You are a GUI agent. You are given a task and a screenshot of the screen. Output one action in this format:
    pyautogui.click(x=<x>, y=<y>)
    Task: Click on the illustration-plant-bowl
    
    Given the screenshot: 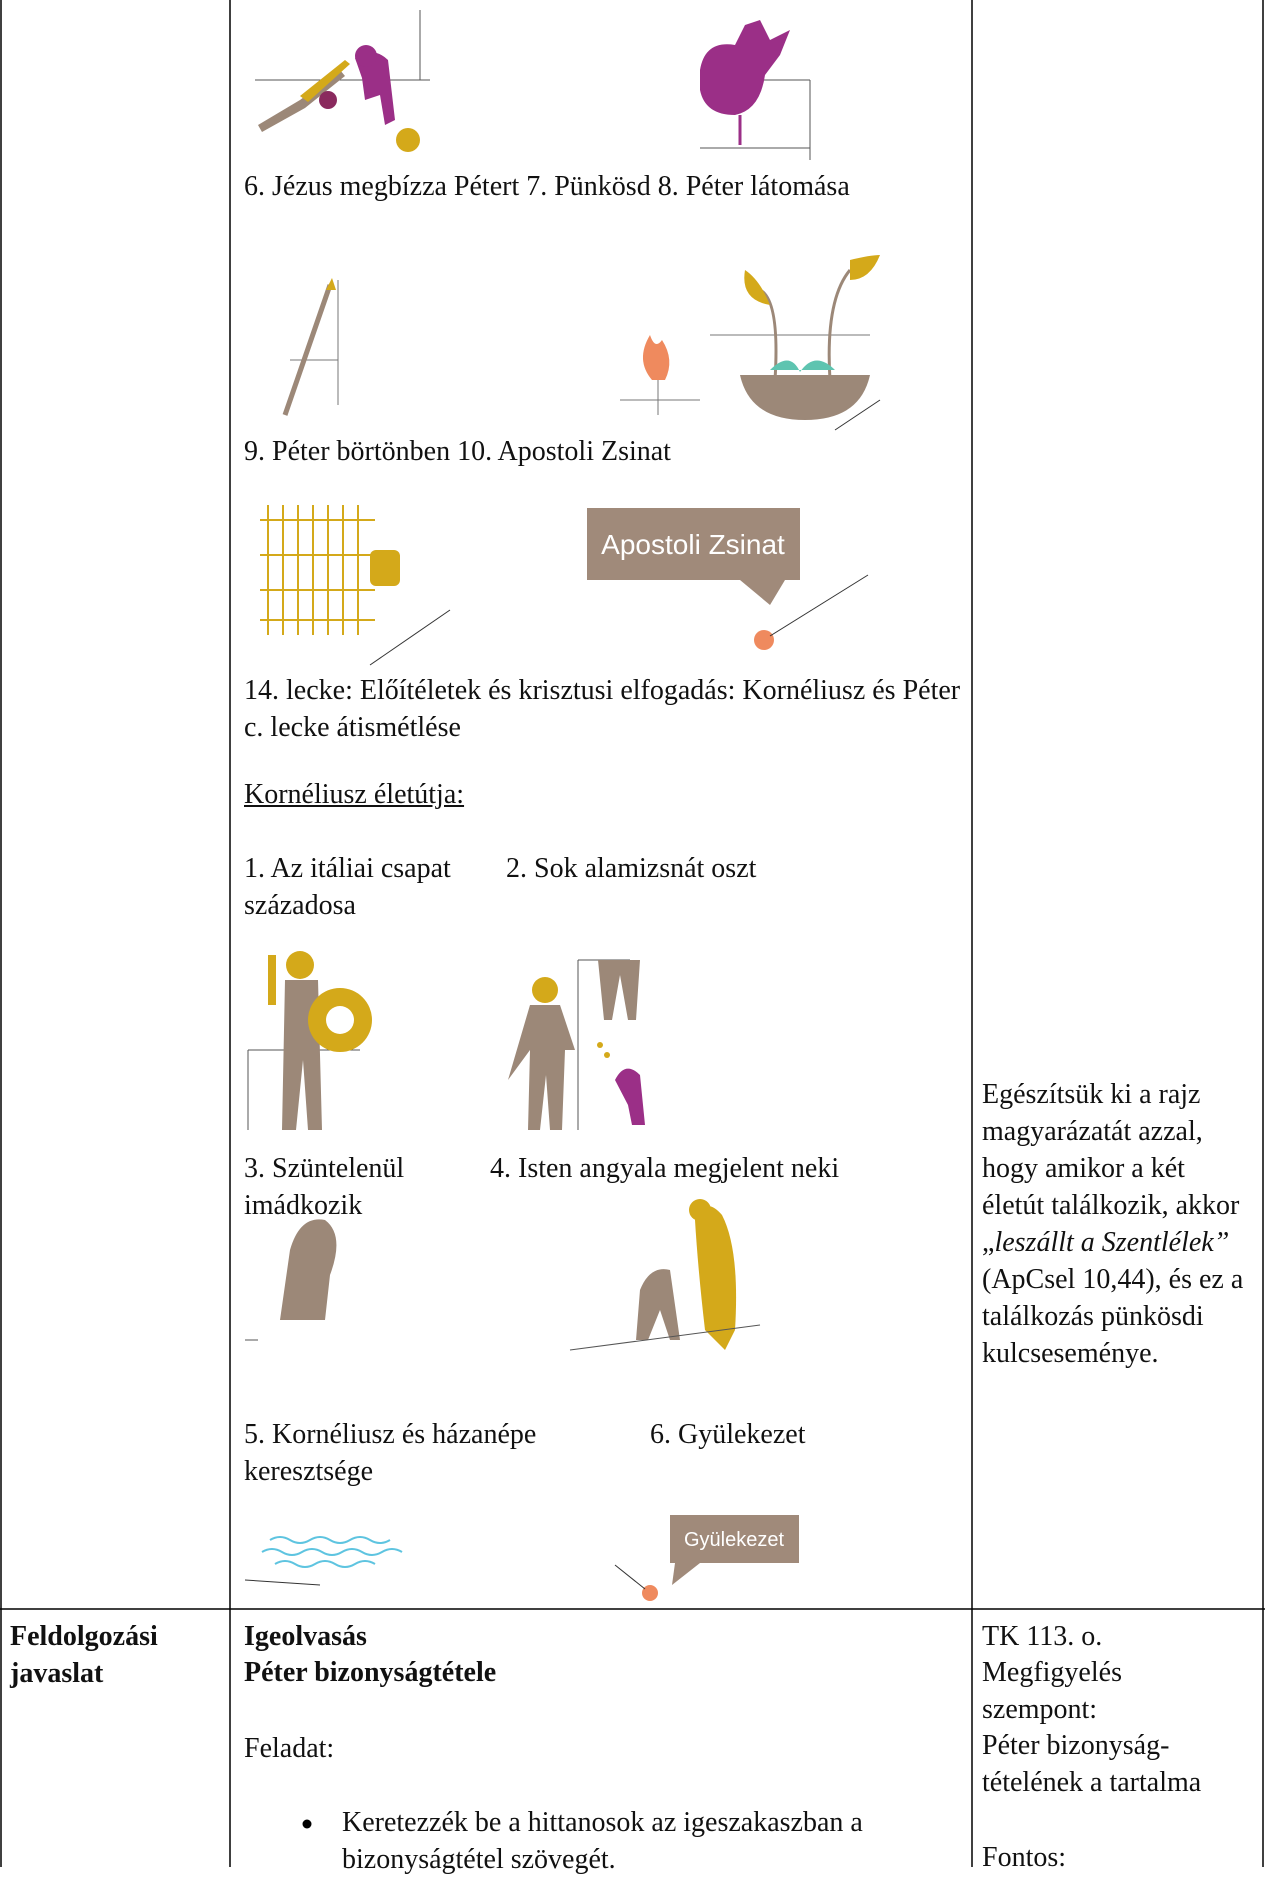 What is the action you would take?
    pyautogui.click(x=795, y=343)
    